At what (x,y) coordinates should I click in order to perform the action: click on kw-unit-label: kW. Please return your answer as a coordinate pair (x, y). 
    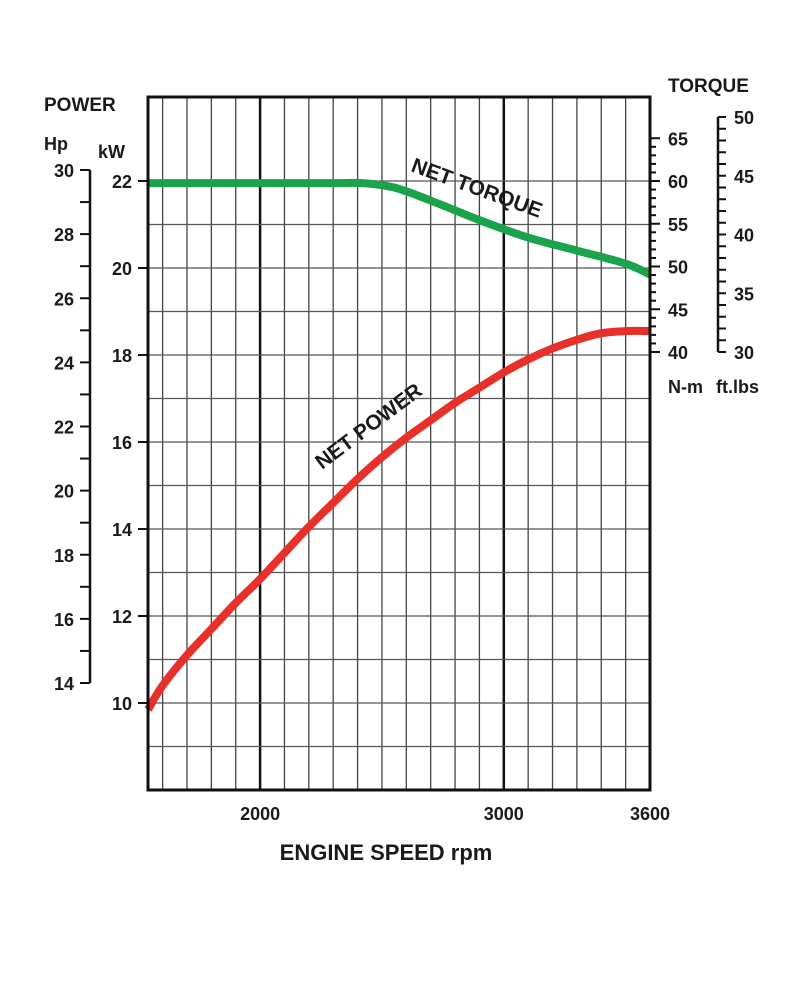
    Looking at the image, I should click on (111, 152).